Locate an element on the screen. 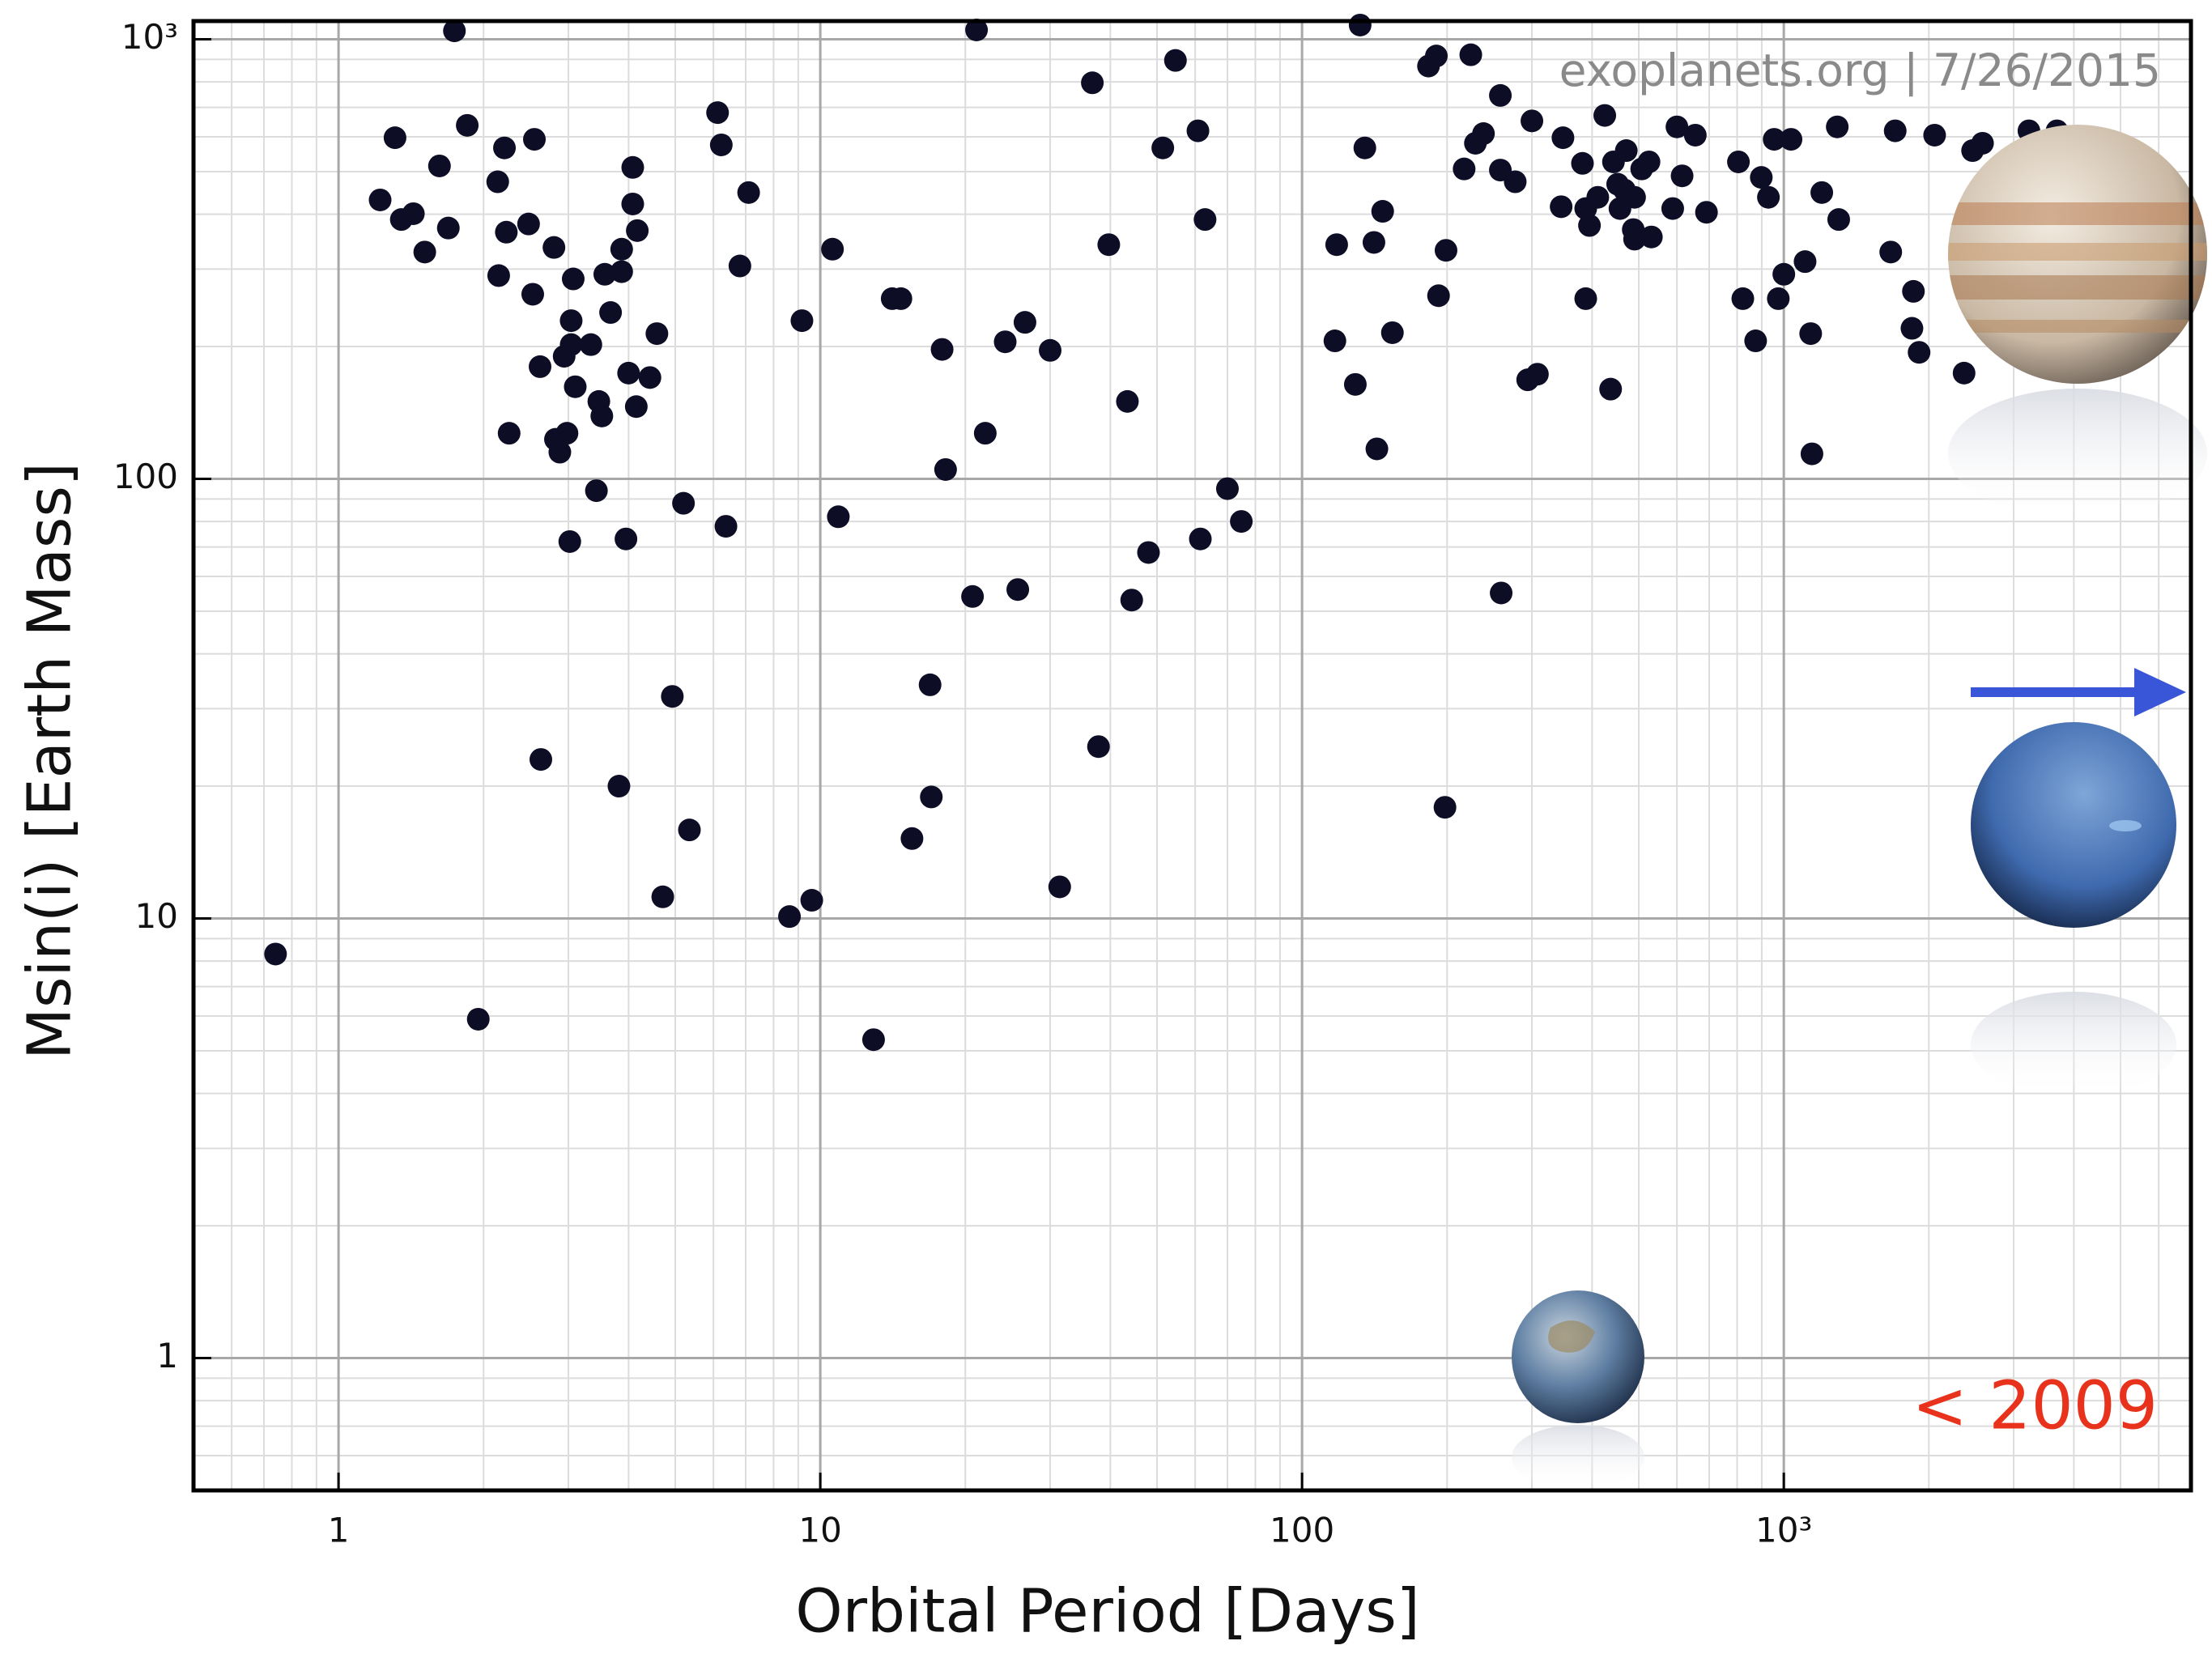 This screenshot has width=2212, height=1658. y-tick-label: 1 is located at coordinates (167, 1355).